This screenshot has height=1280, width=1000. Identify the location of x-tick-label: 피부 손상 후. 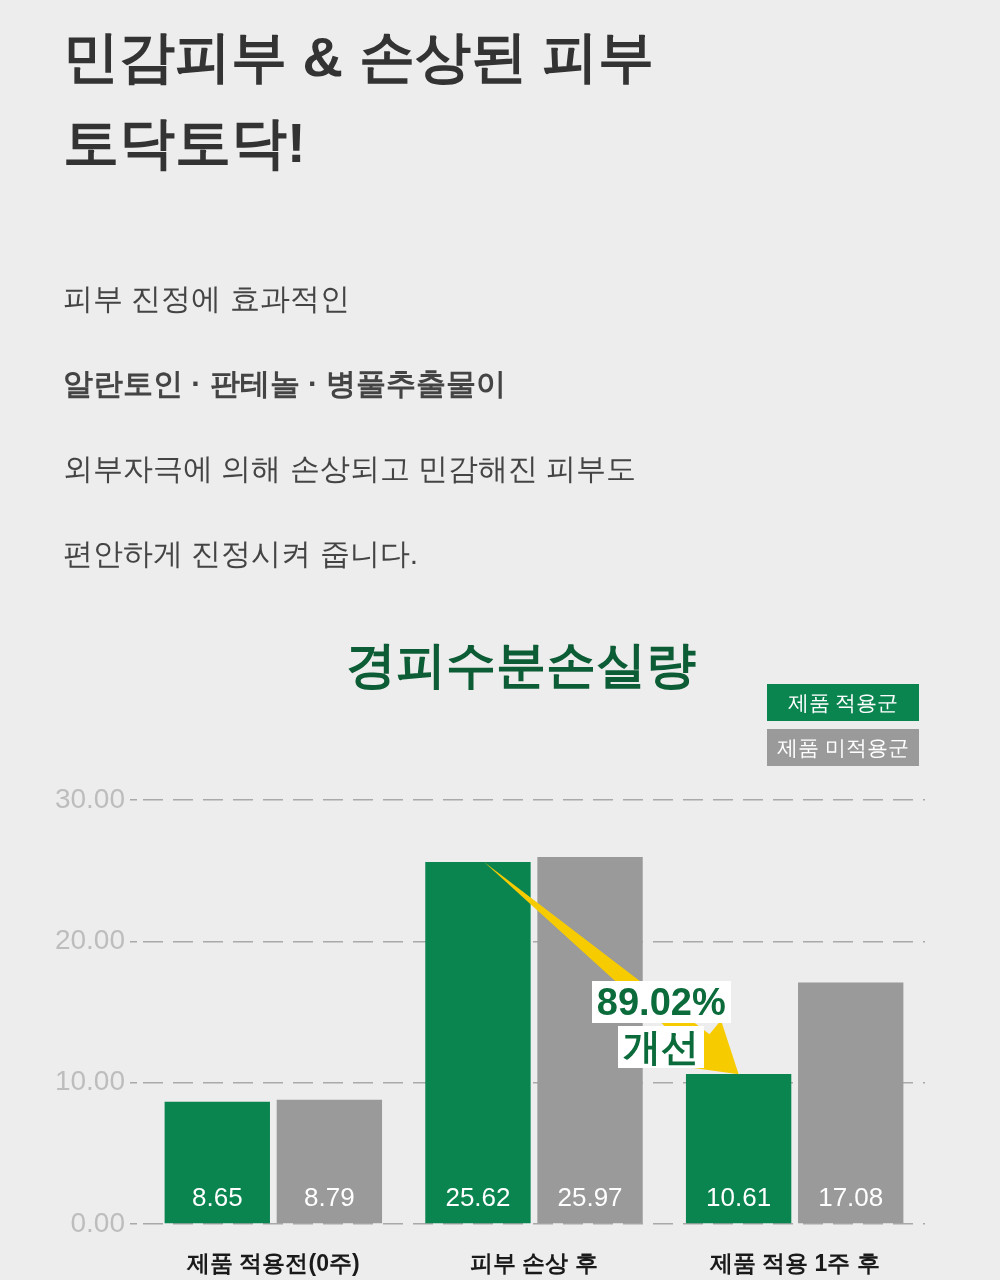
(534, 1263).